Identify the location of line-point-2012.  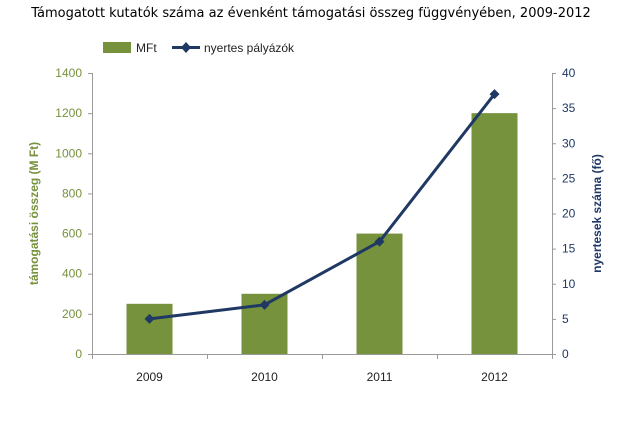
(494, 94).